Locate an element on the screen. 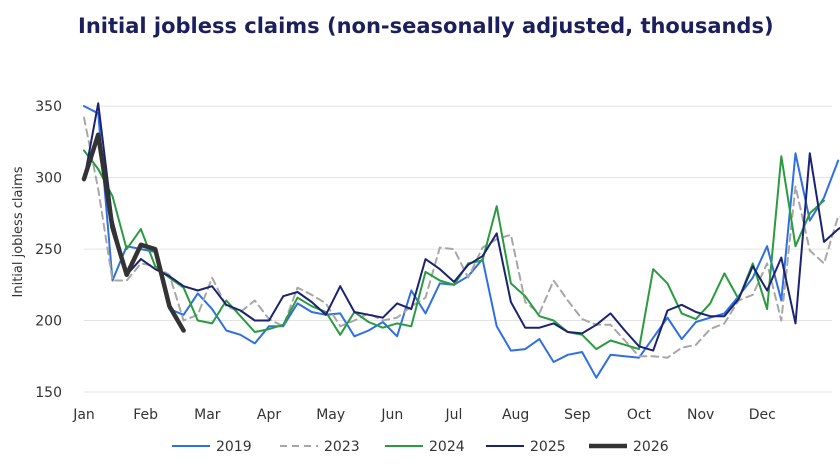 The width and height of the screenshot is (840, 472). x-tick-label: Mar is located at coordinates (207, 415).